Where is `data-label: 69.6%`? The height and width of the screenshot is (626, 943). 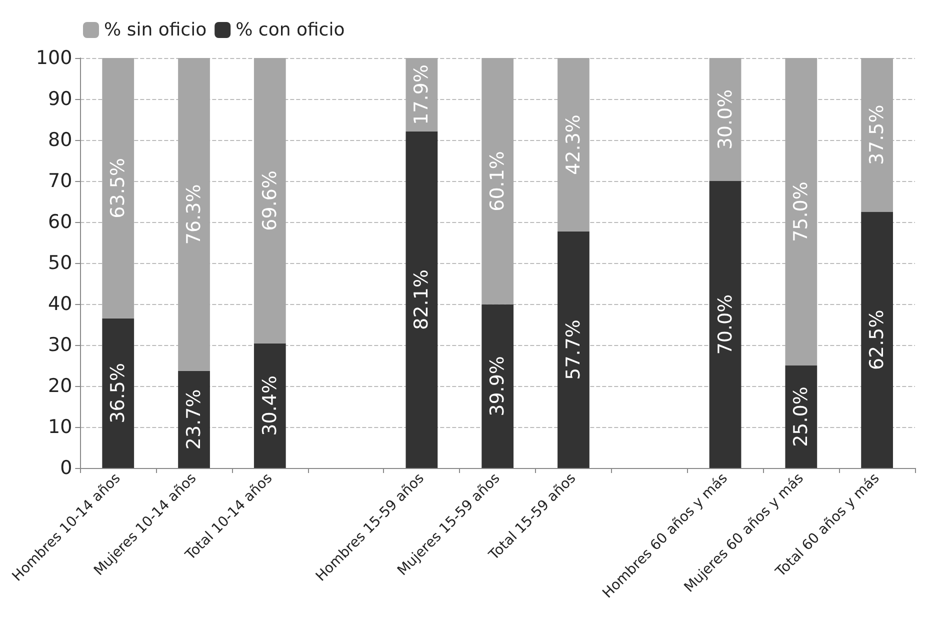 data-label: 69.6% is located at coordinates (269, 200).